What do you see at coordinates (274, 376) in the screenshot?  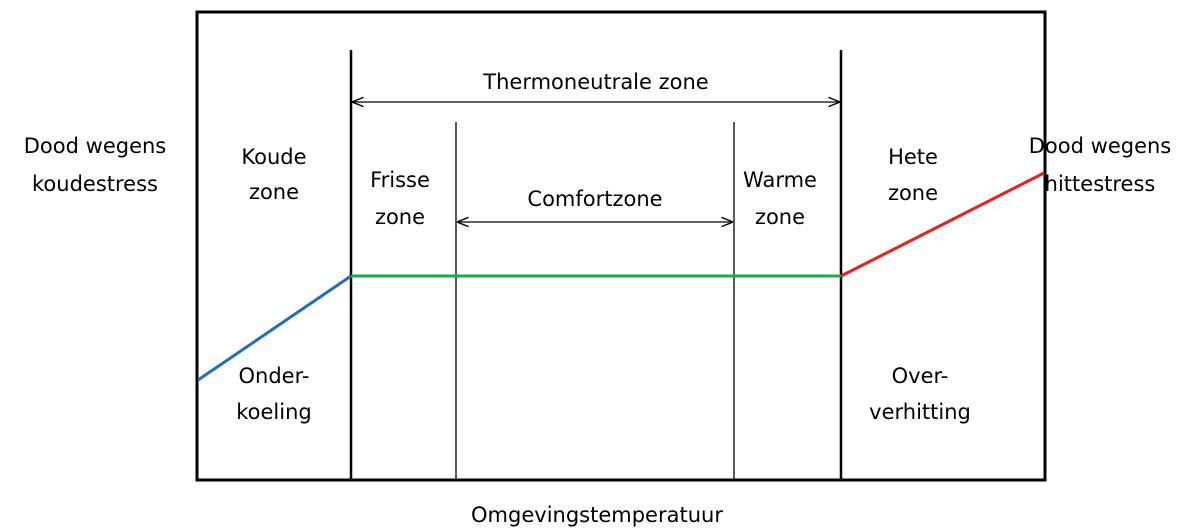 I see `label: Onder-` at bounding box center [274, 376].